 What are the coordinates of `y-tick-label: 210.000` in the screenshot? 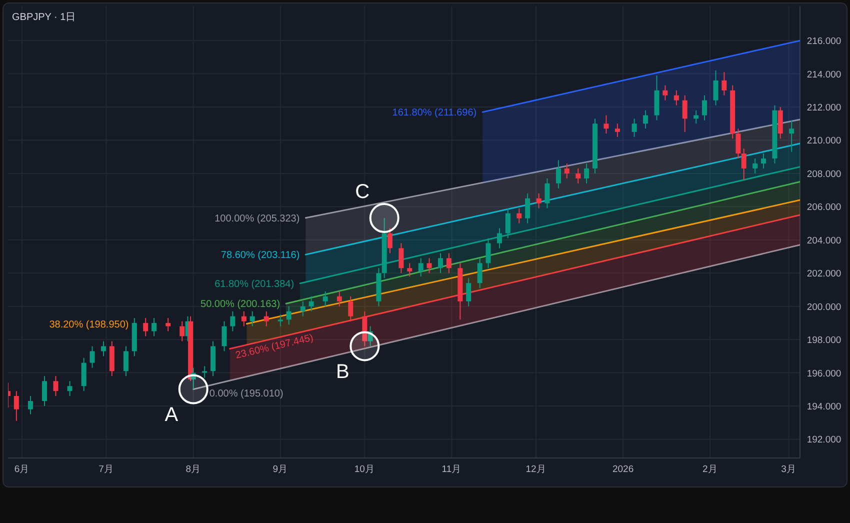 It's located at (824, 141).